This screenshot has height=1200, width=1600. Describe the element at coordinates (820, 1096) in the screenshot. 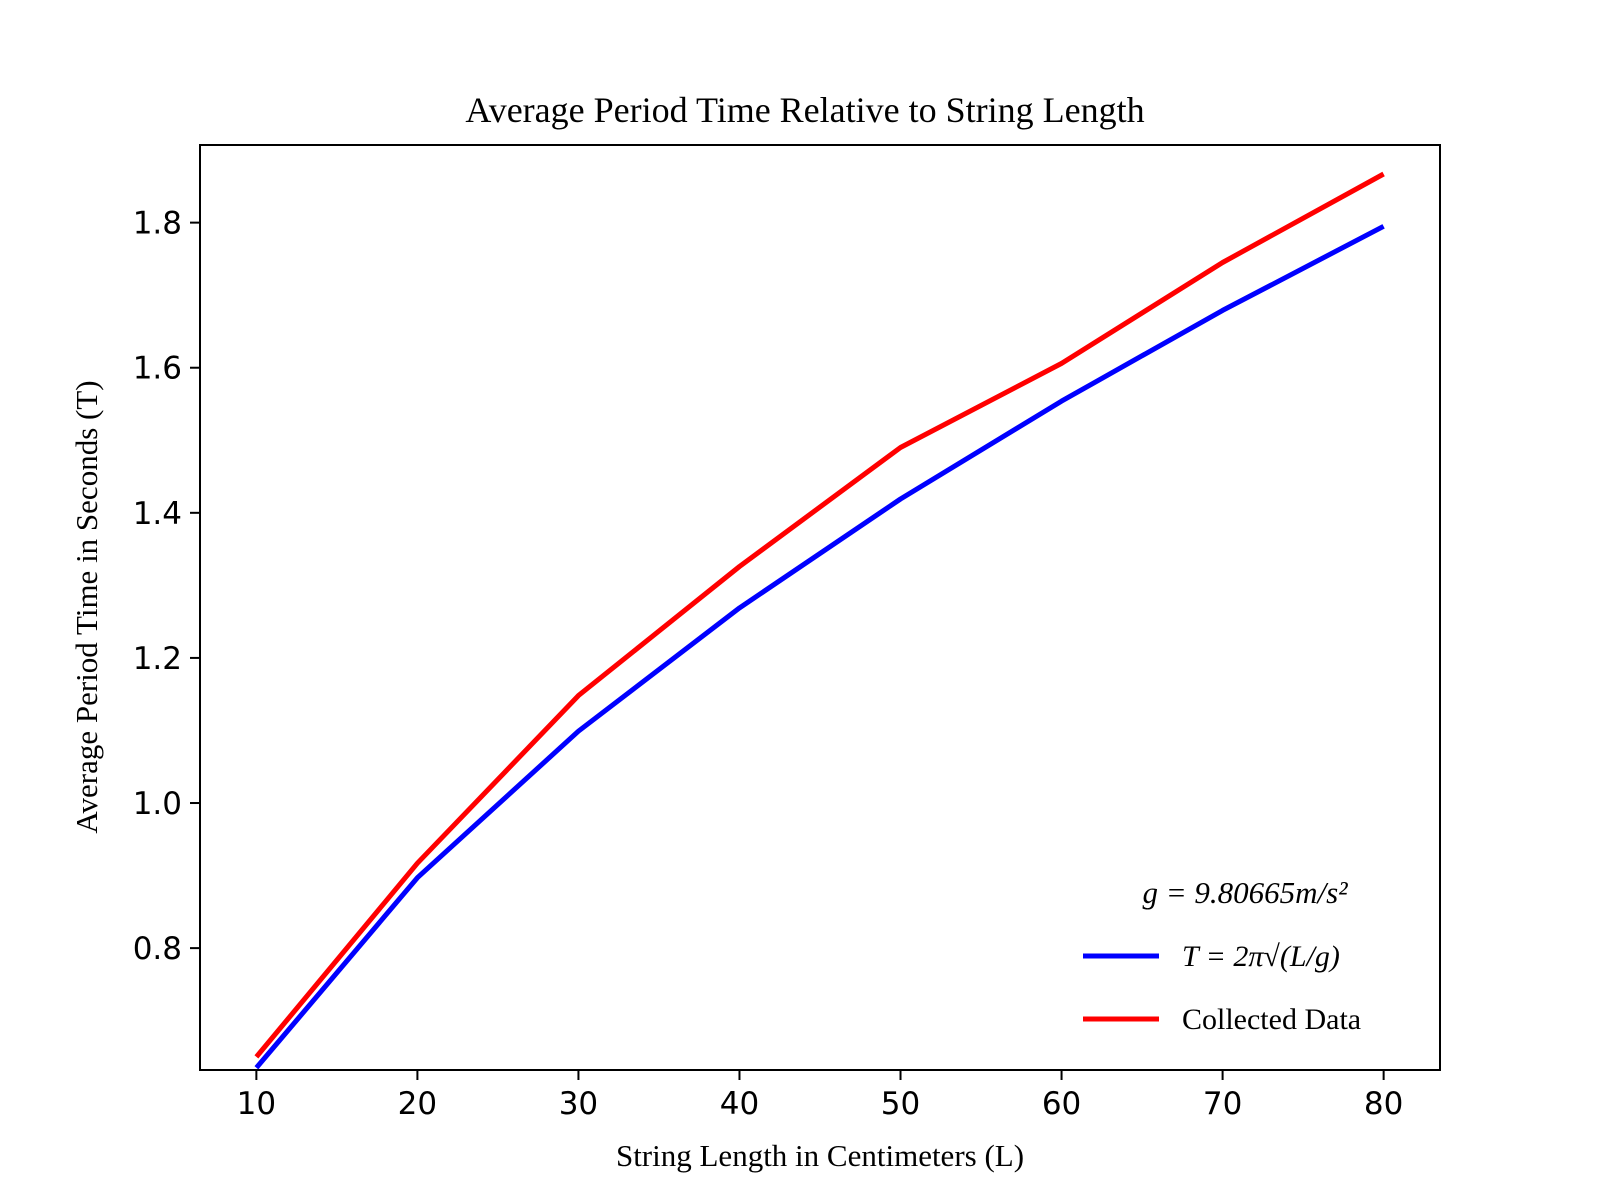

I see `x-axis: 10 20 30 40 50 60 70 80` at that location.